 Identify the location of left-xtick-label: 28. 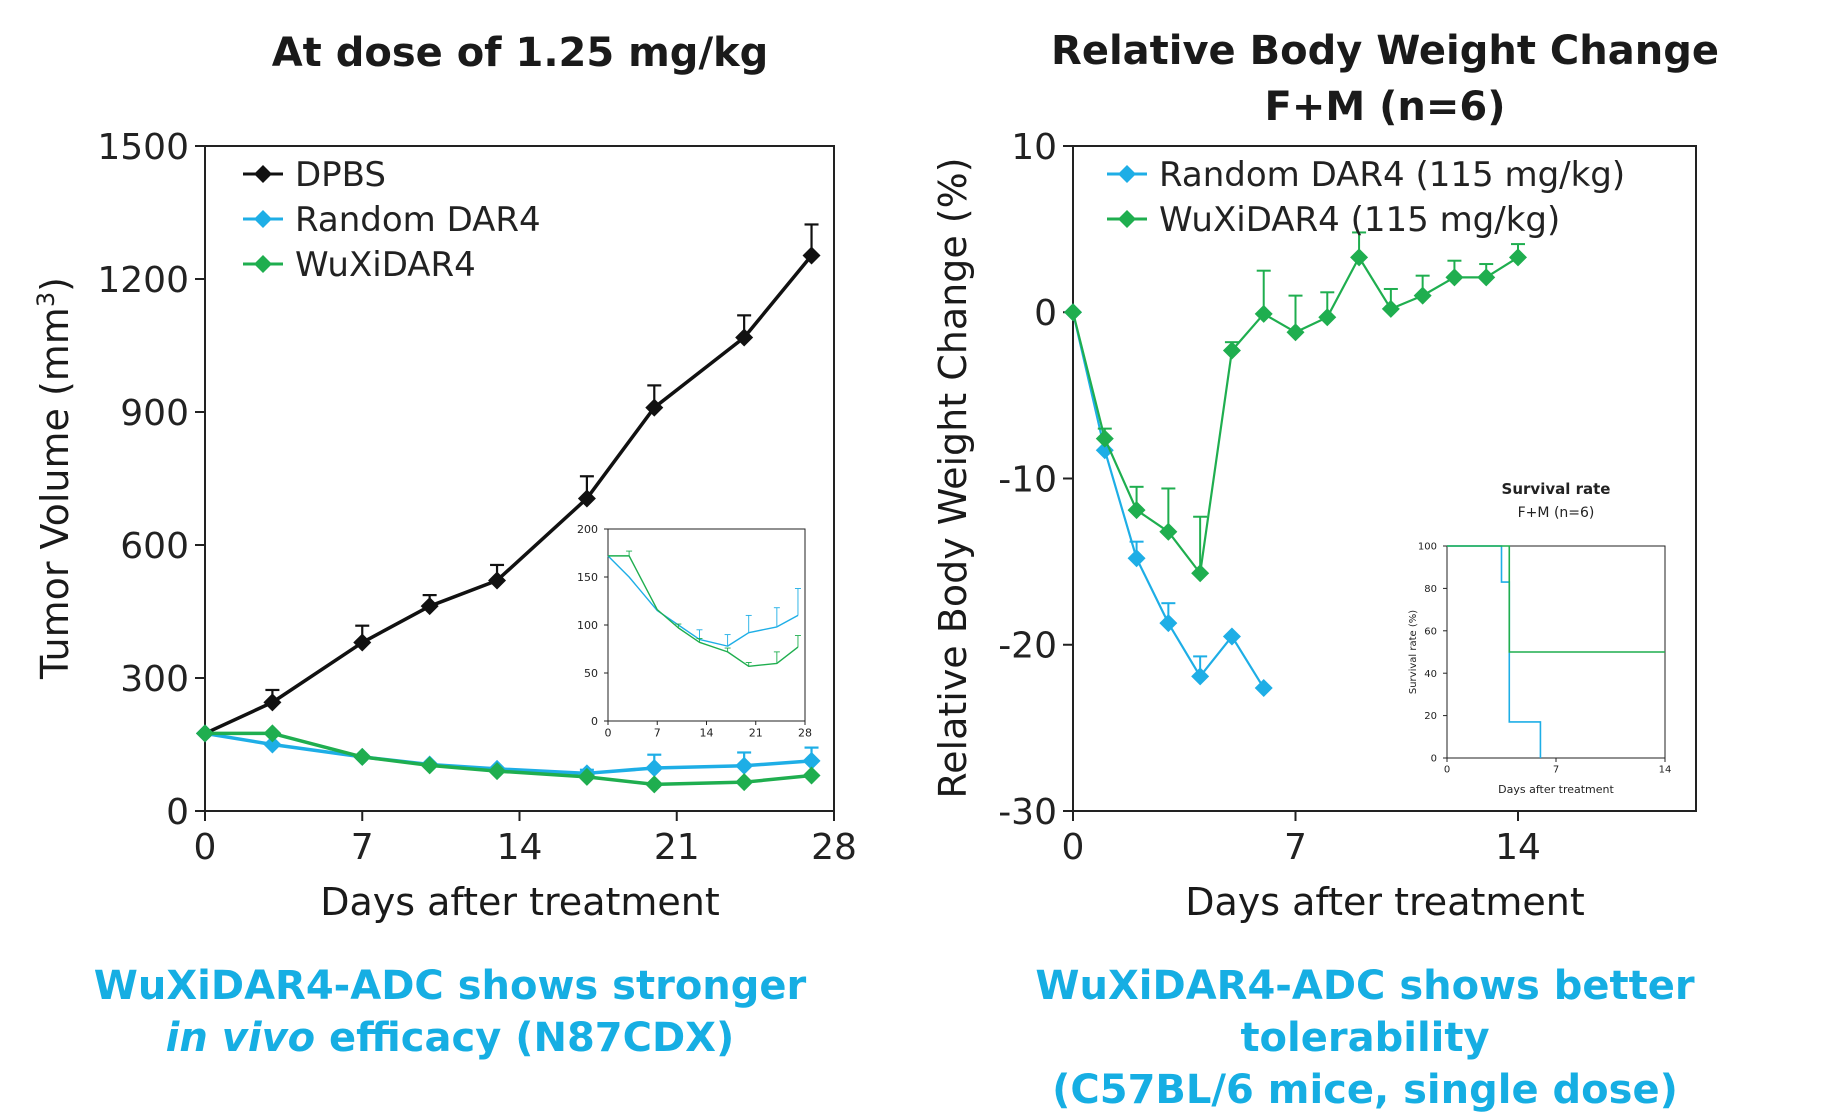
(834, 847).